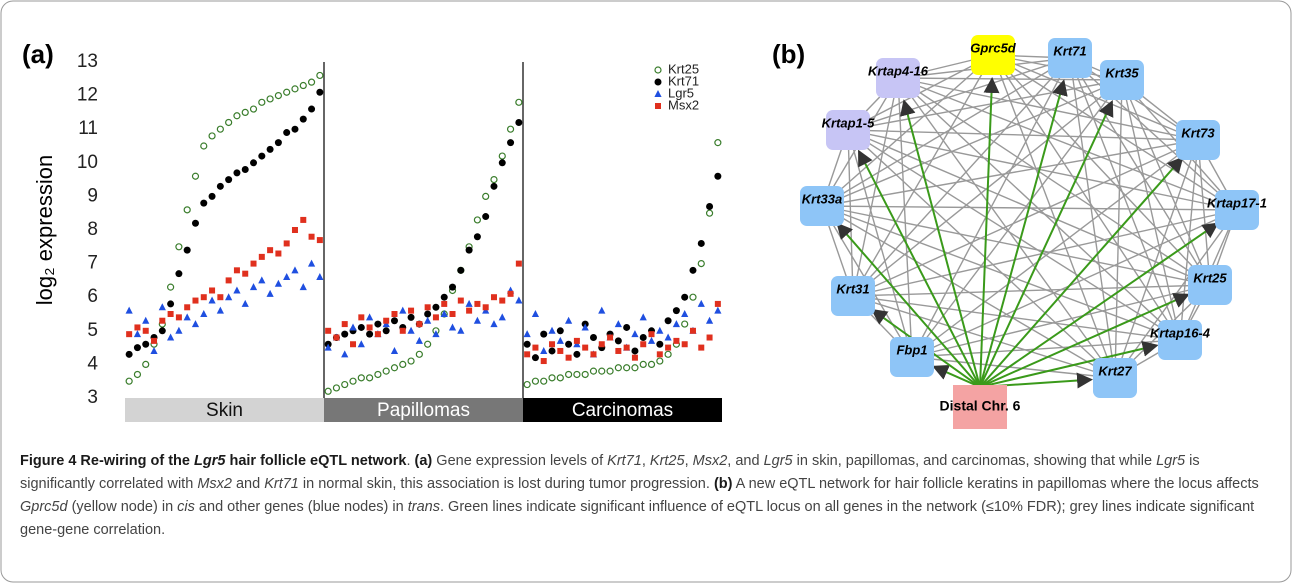  Describe the element at coordinates (92, 296) in the screenshot. I see `y-tick-label: 6` at that location.